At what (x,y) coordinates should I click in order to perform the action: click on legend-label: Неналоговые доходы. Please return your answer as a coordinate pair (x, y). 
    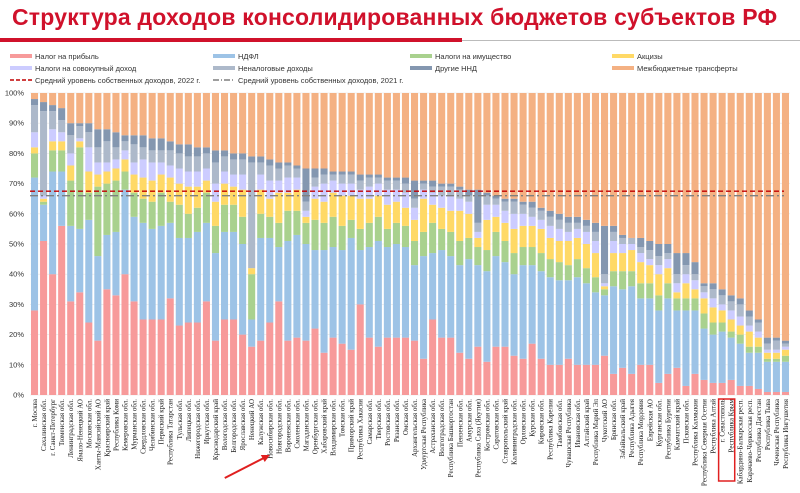
    Looking at the image, I should click on (275, 68).